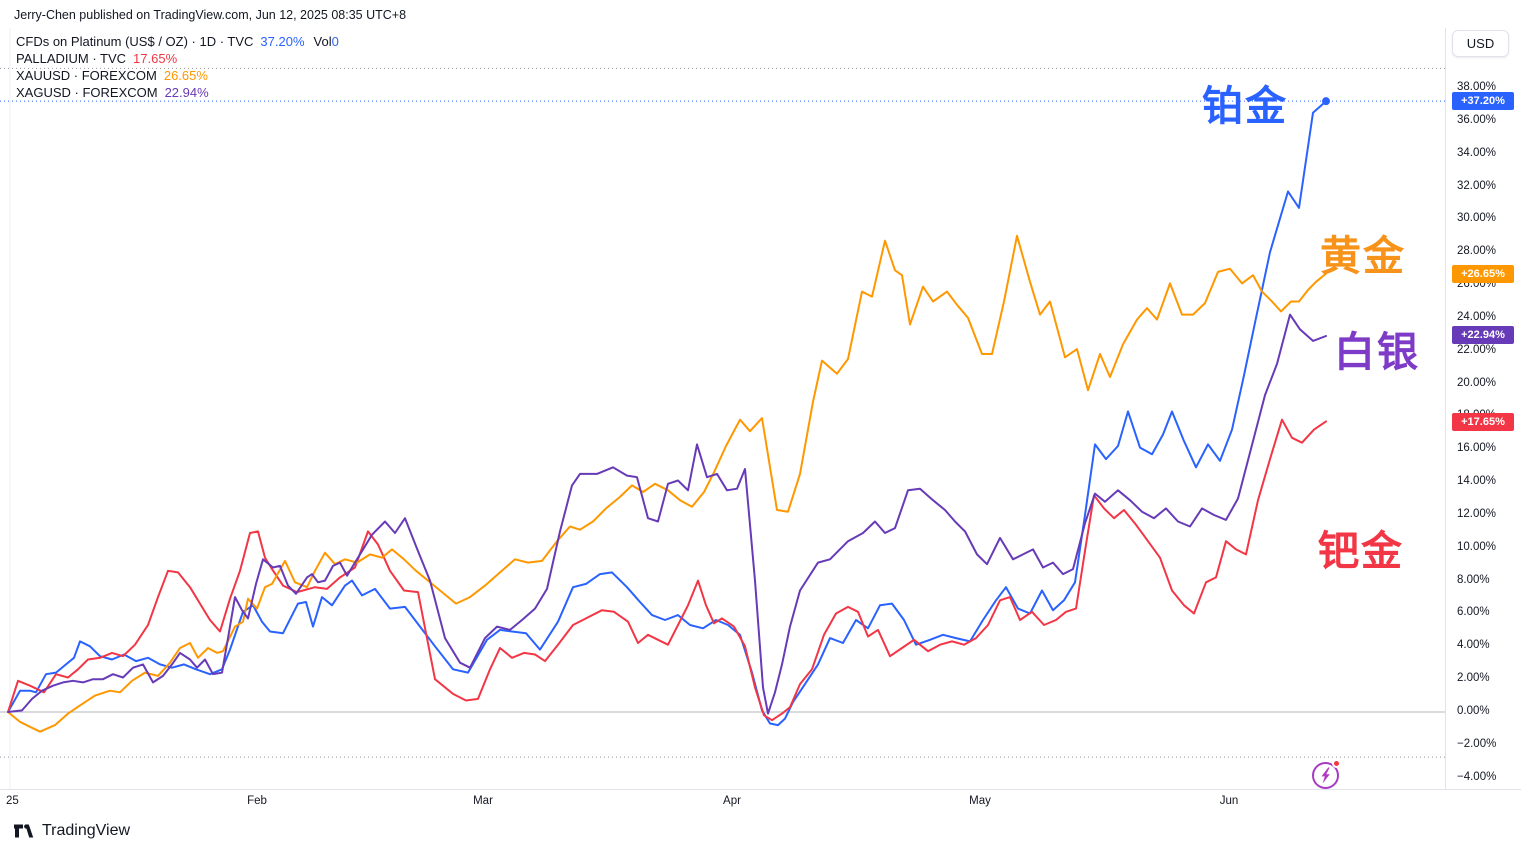 Image resolution: width=1521 pixels, height=850 pixels. Describe the element at coordinates (87, 92) in the screenshot. I see `legend-symbol-title: XAGUSD · FOREXCOM` at that location.